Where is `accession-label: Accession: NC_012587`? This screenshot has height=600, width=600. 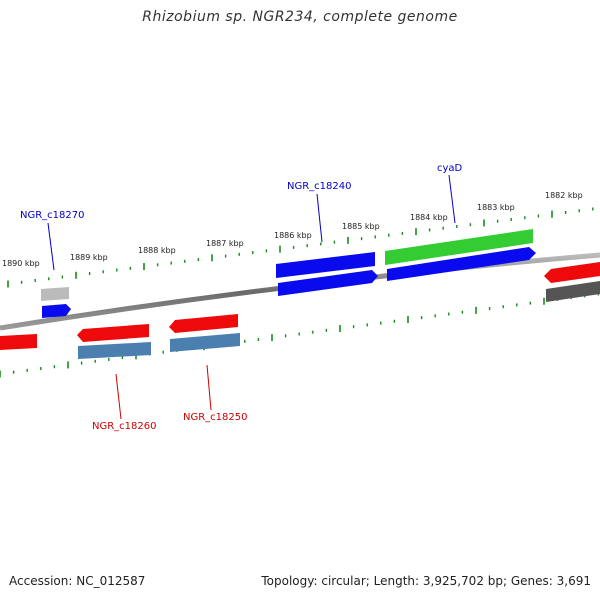 accession-label: Accession: NC_012587 is located at coordinates (77, 581).